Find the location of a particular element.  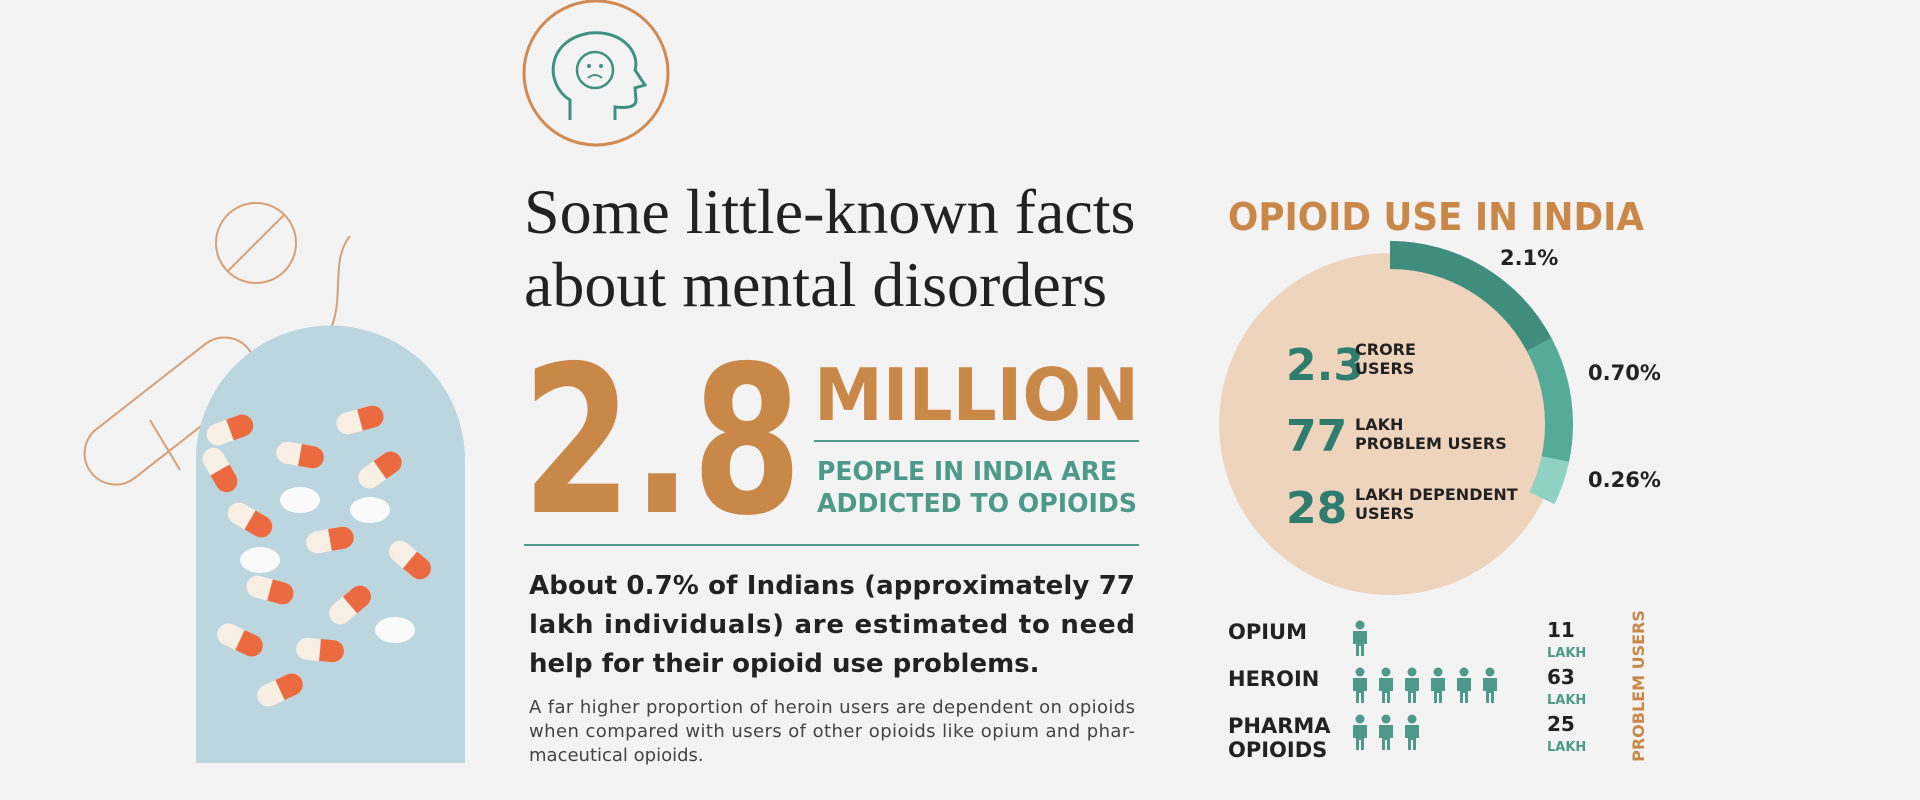

lead-line: lakh individuals) are estimated to need is located at coordinates (832, 625).